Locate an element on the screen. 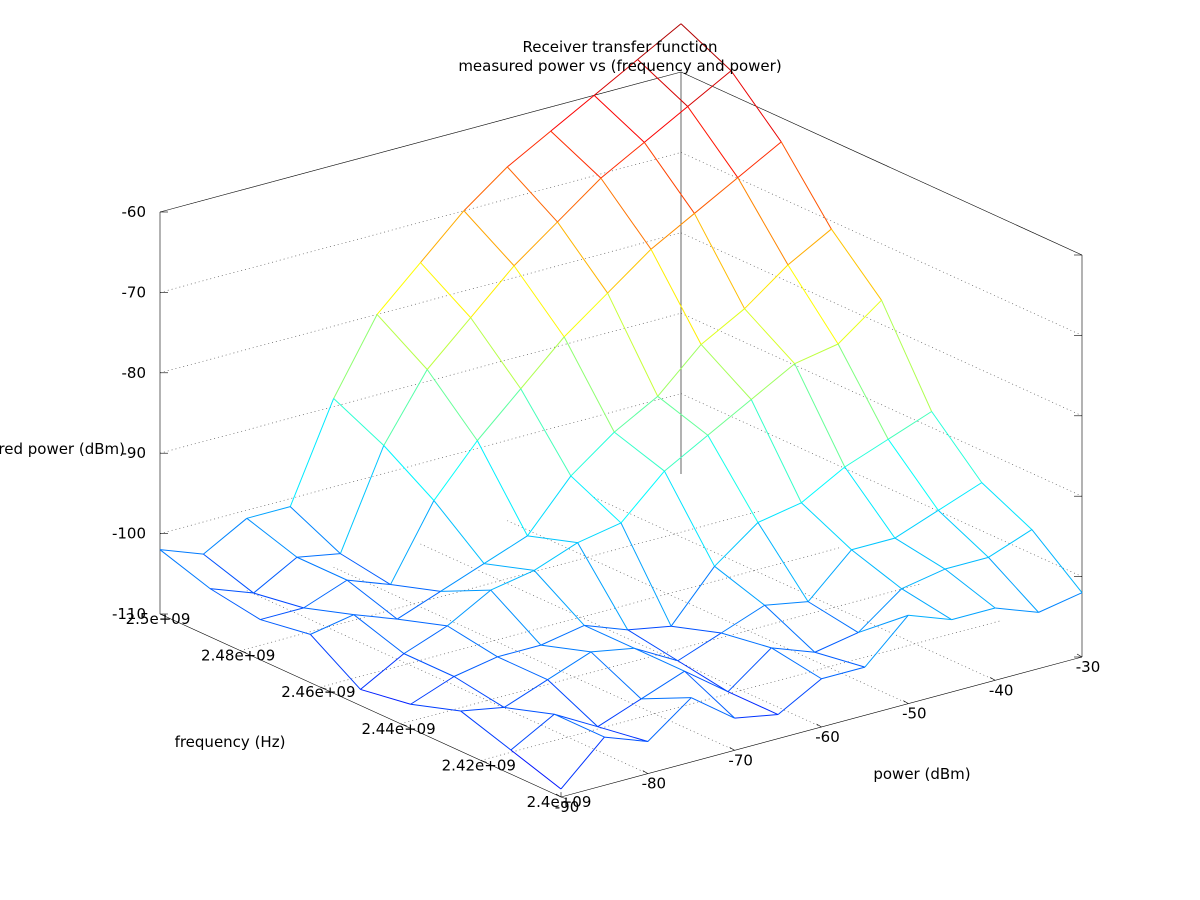 The width and height of the screenshot is (1200, 900). z-tick-label: -110 is located at coordinates (129, 614).